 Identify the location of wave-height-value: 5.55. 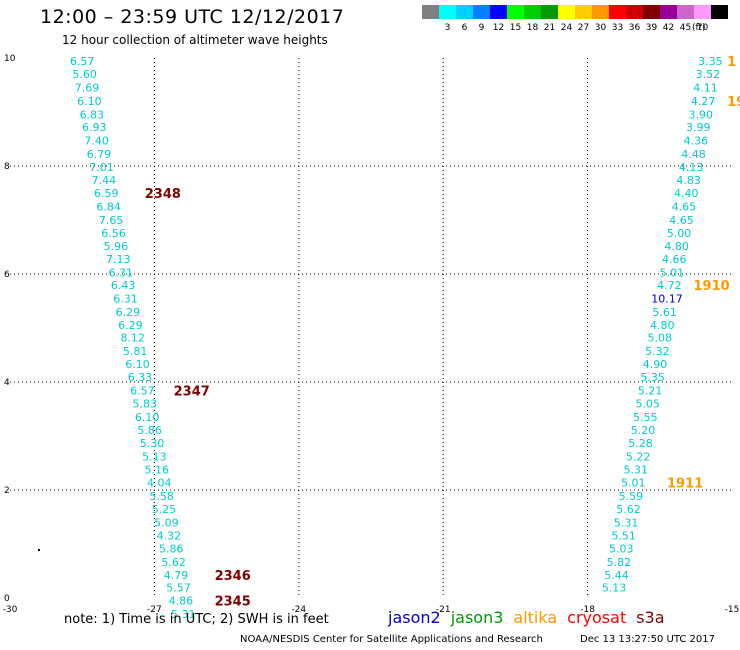
(645, 417).